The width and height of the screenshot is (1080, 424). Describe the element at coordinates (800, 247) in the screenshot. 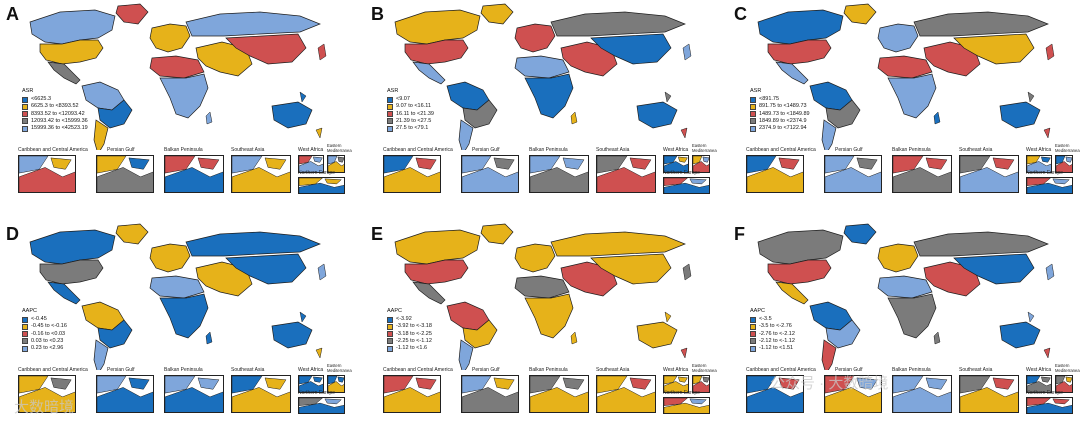

I see `region-canada` at that location.